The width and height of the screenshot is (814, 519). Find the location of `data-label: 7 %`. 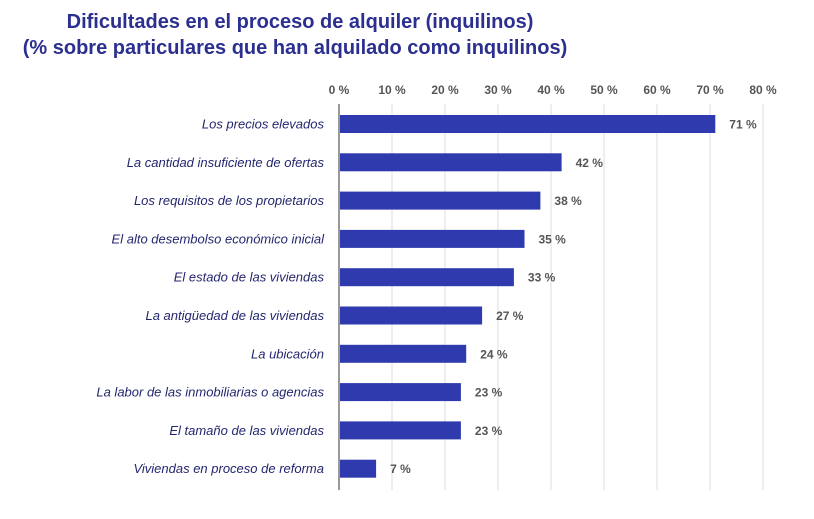

data-label: 7 % is located at coordinates (400, 469).